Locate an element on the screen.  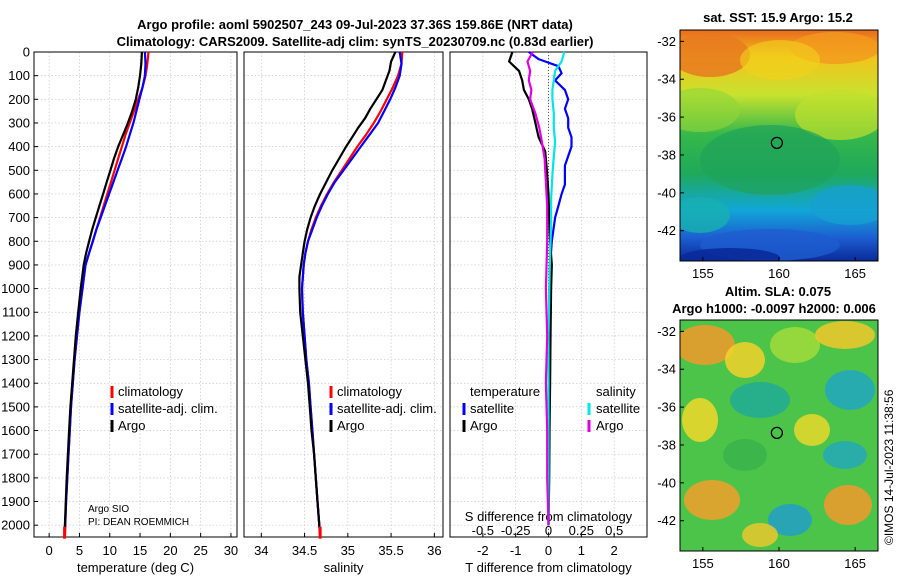
x-tick-label: 20 is located at coordinates (170, 550).